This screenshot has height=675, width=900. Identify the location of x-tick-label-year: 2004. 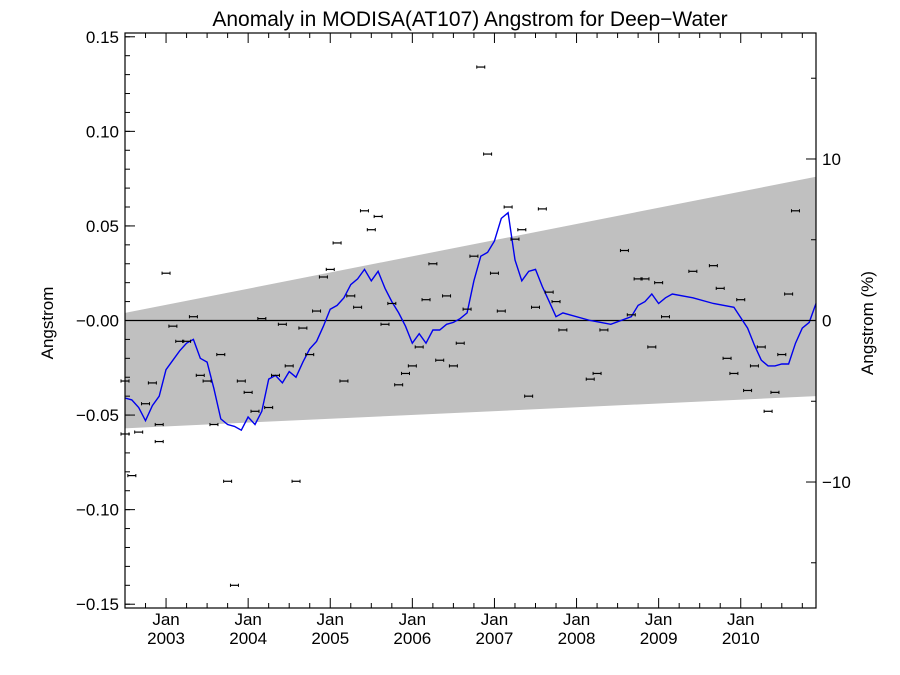
(248, 638).